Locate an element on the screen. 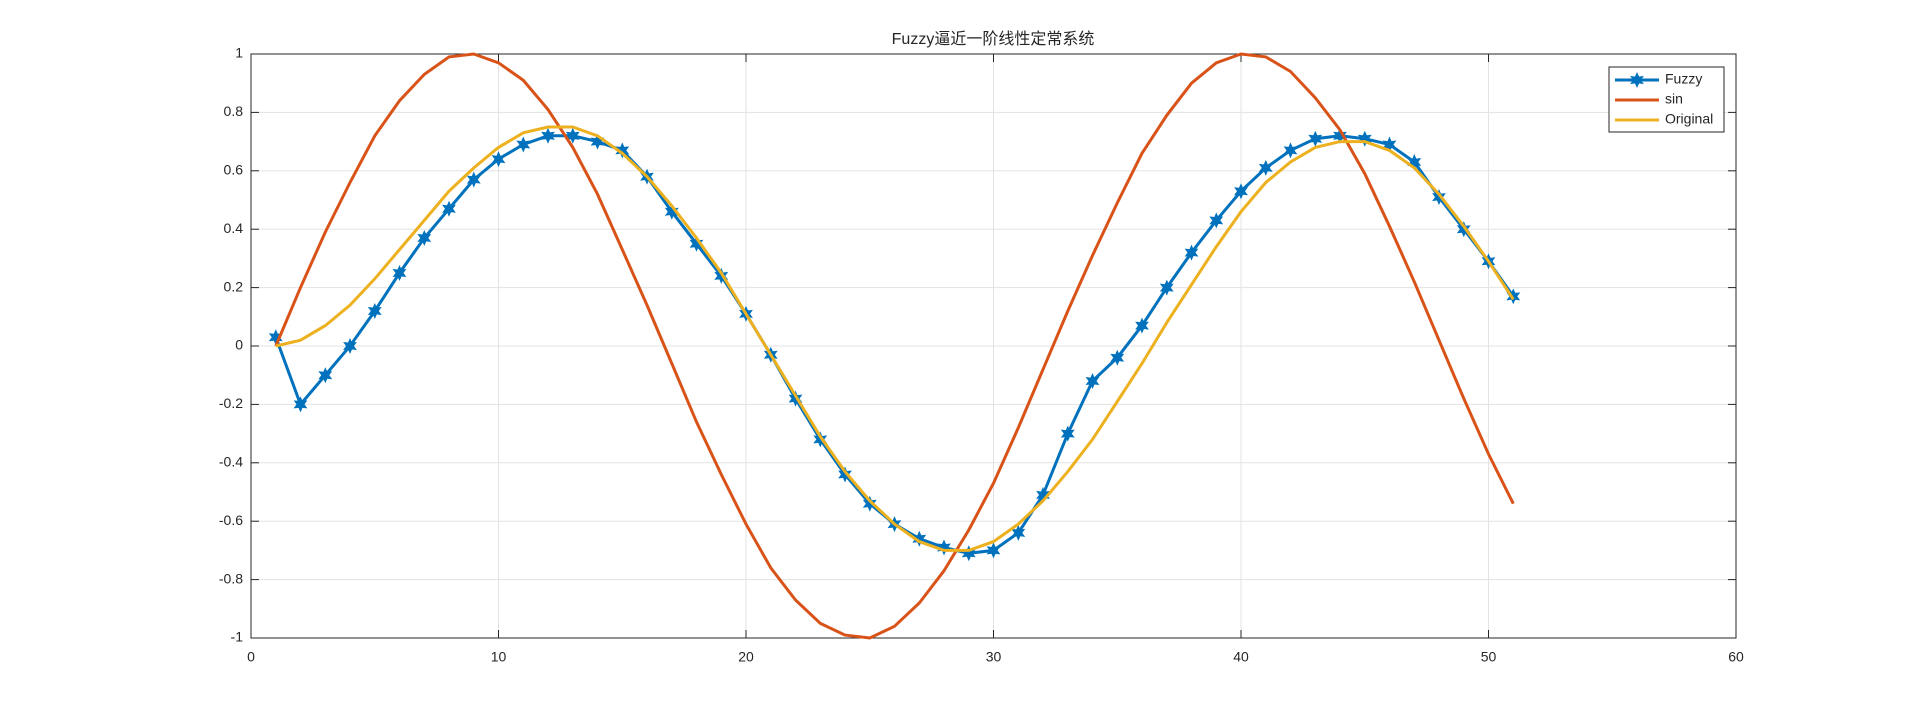 Image resolution: width=1920 pixels, height=719 pixels. y-tick-label: -0.6 is located at coordinates (231, 520).